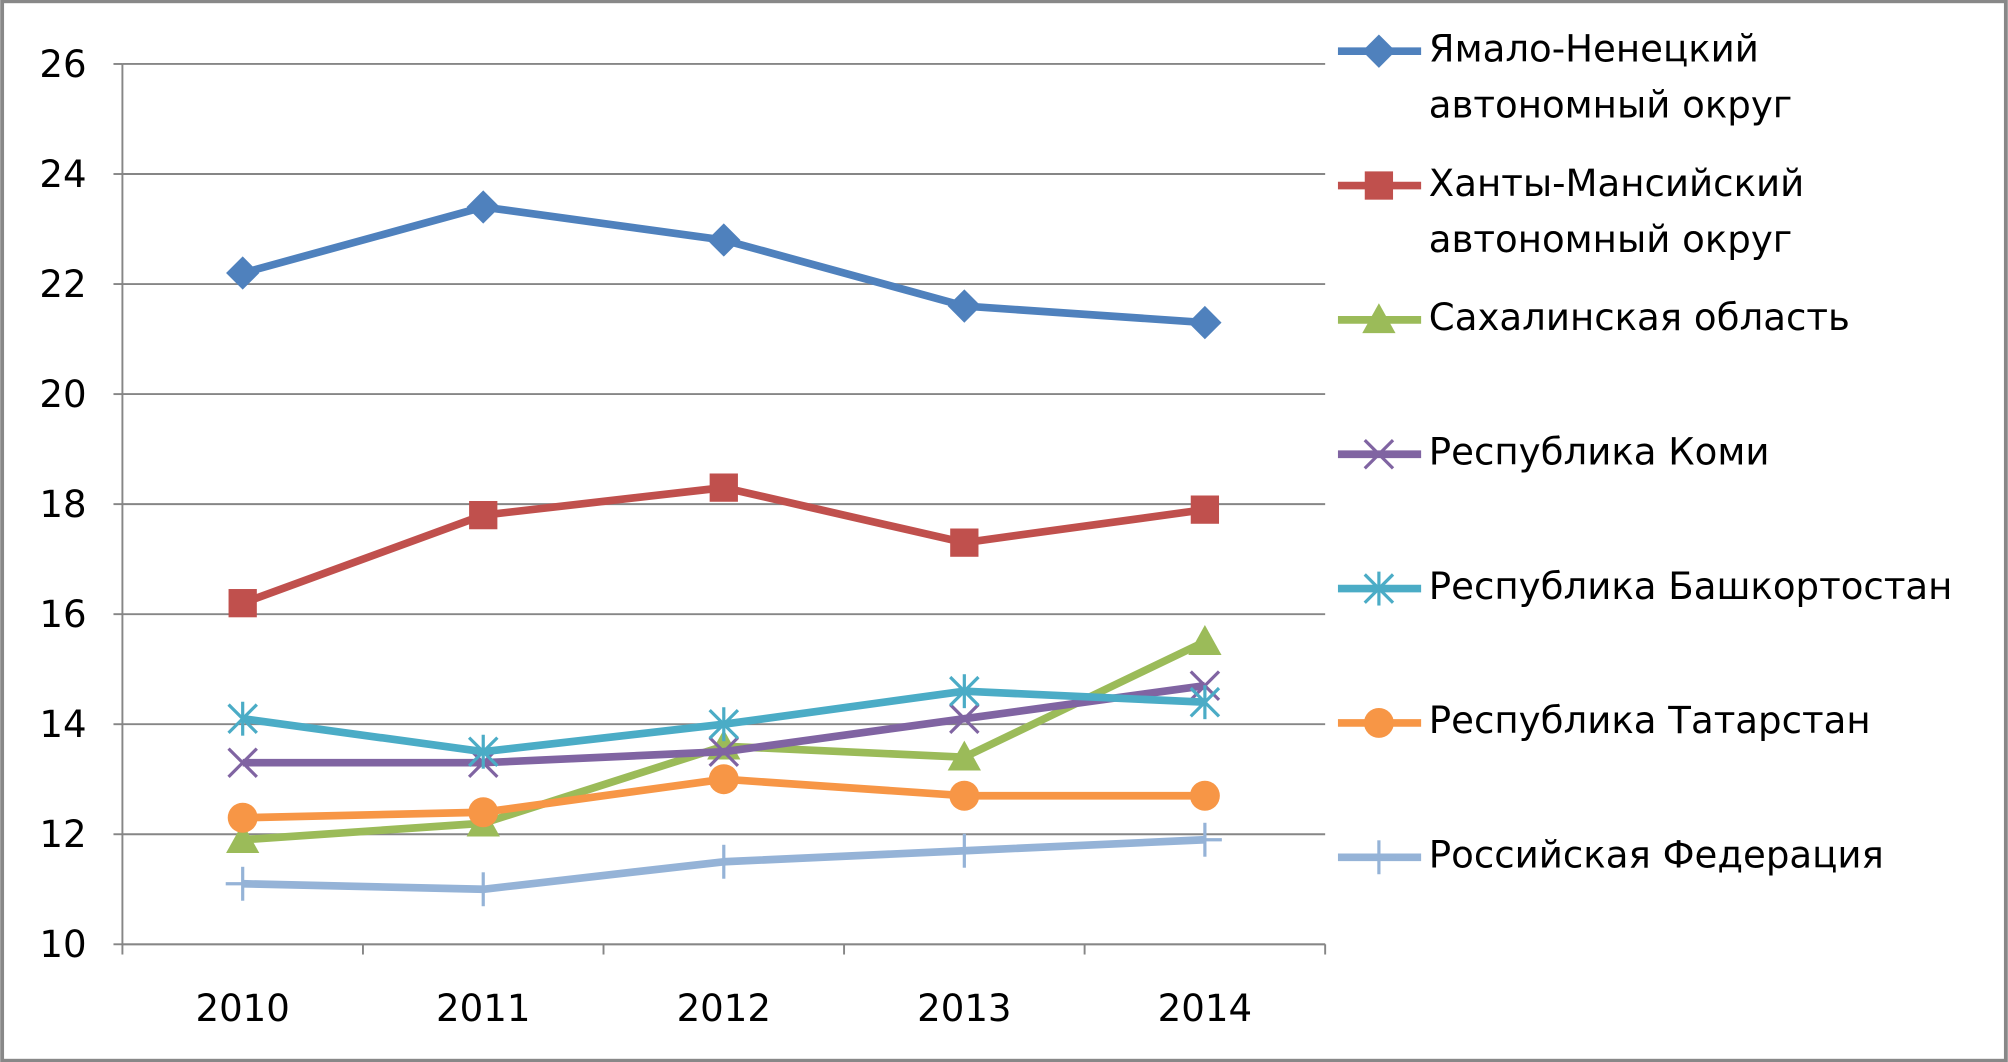 The image size is (2008, 1062). What do you see at coordinates (62, 614) in the screenshot?
I see `y-tick-label: 16` at bounding box center [62, 614].